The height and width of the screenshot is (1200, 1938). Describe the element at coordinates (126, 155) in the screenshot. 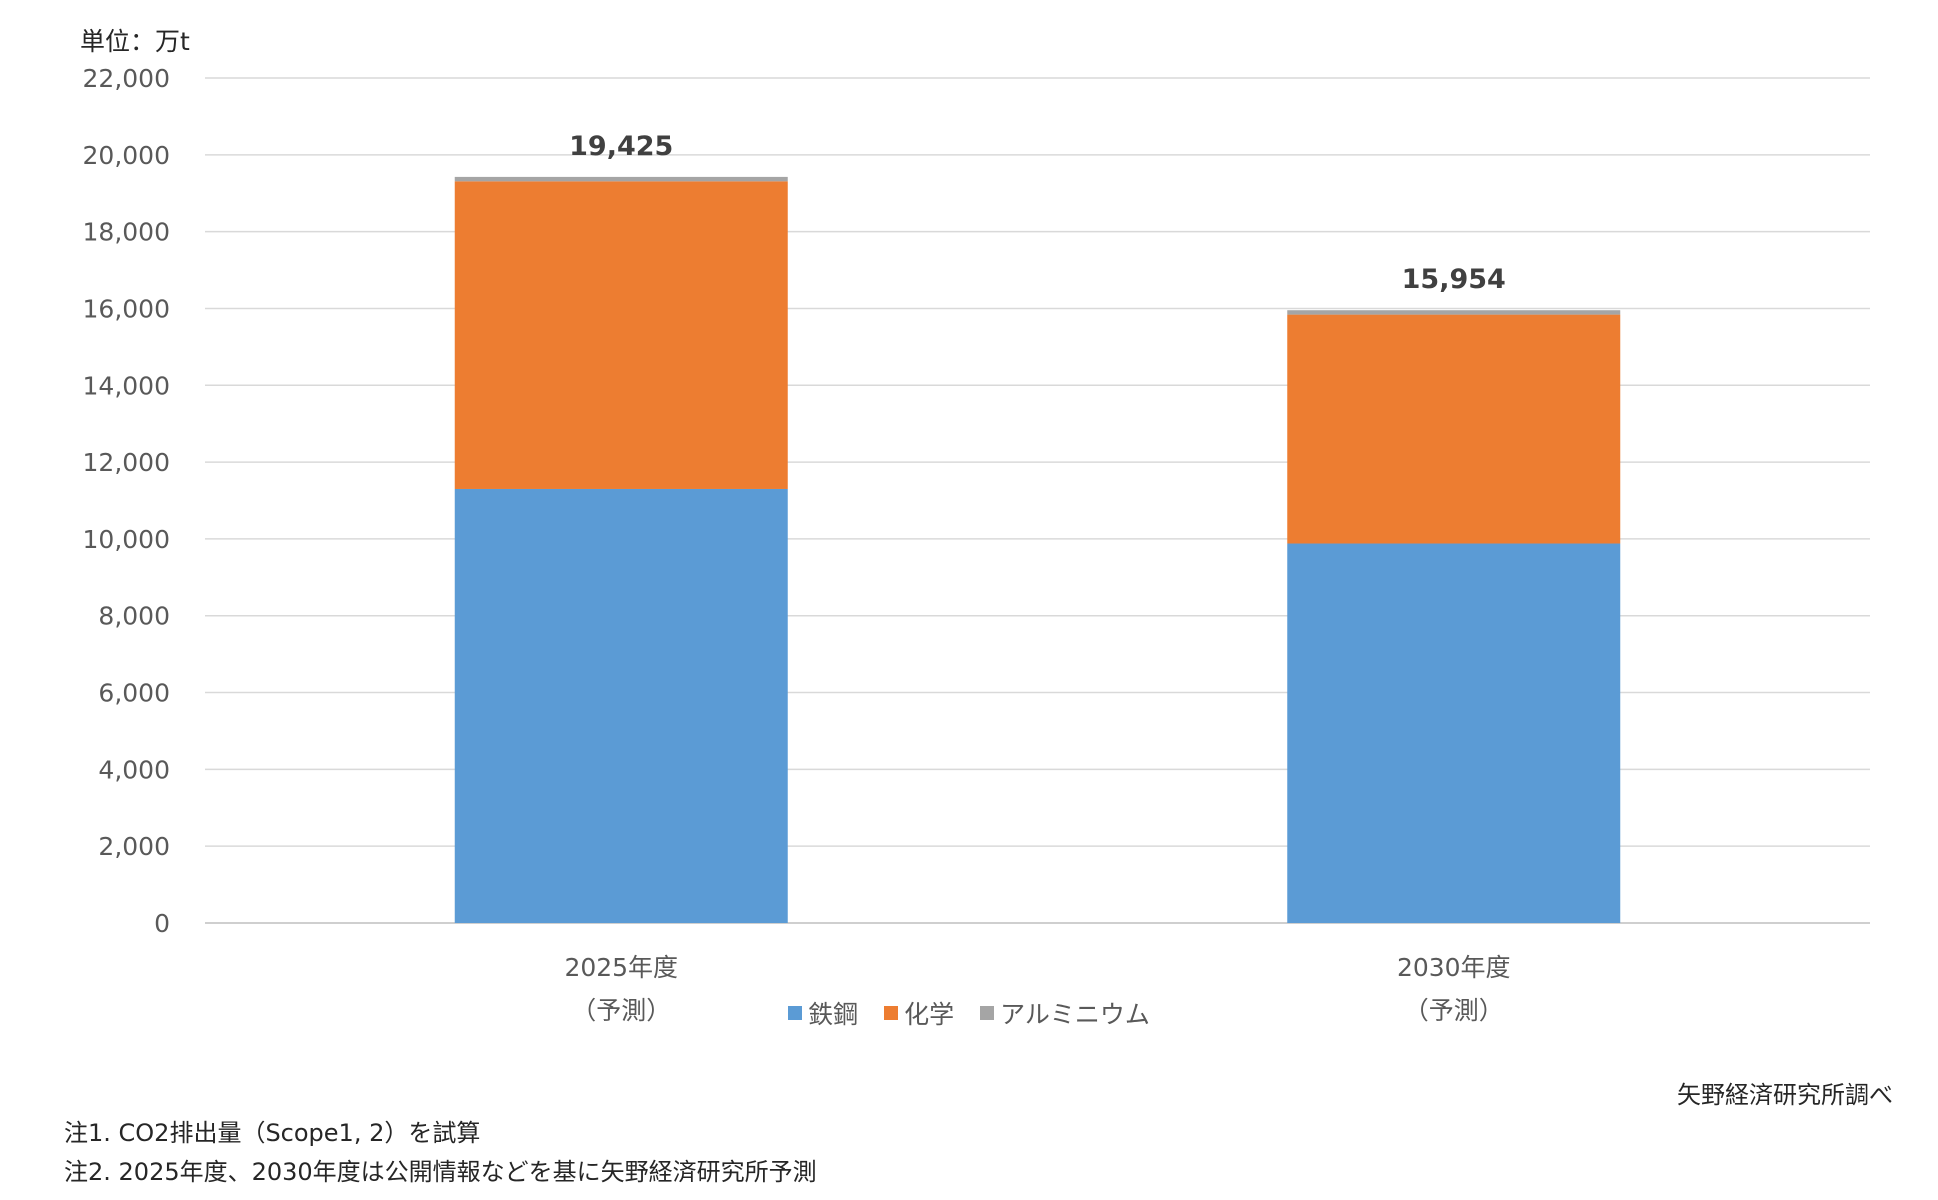

I see `y-tick-label: 20,000` at that location.